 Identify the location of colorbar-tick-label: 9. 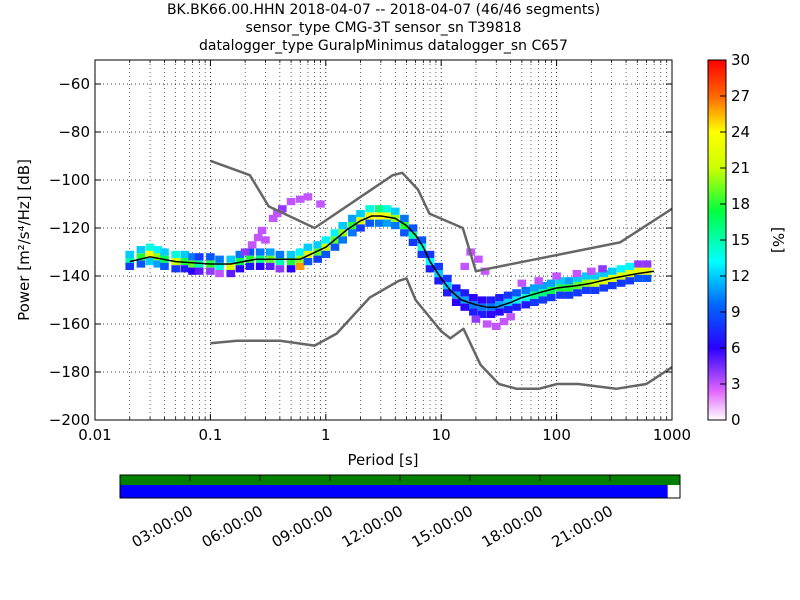
(736, 312).